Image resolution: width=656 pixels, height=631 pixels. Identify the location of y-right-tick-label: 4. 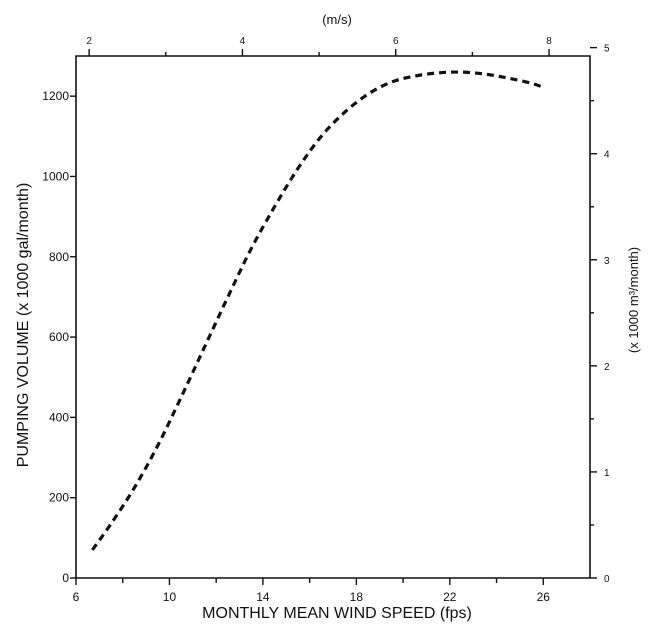
(607, 155).